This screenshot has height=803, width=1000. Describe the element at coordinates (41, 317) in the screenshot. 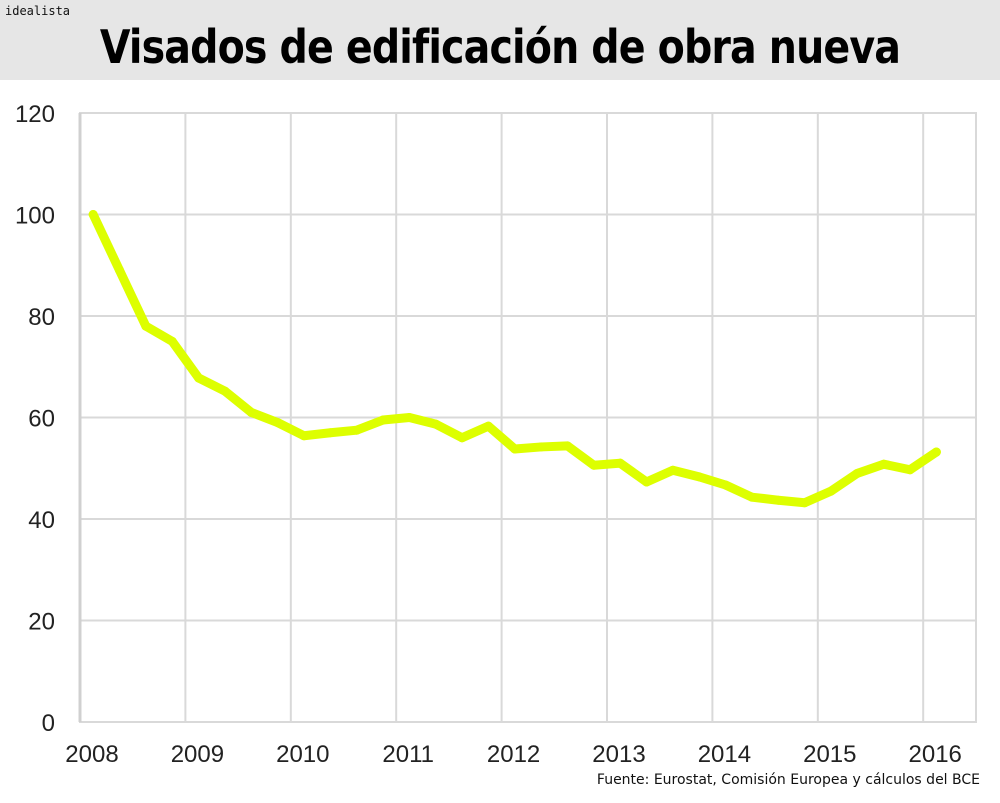

I see `y-tick-label: 80` at that location.